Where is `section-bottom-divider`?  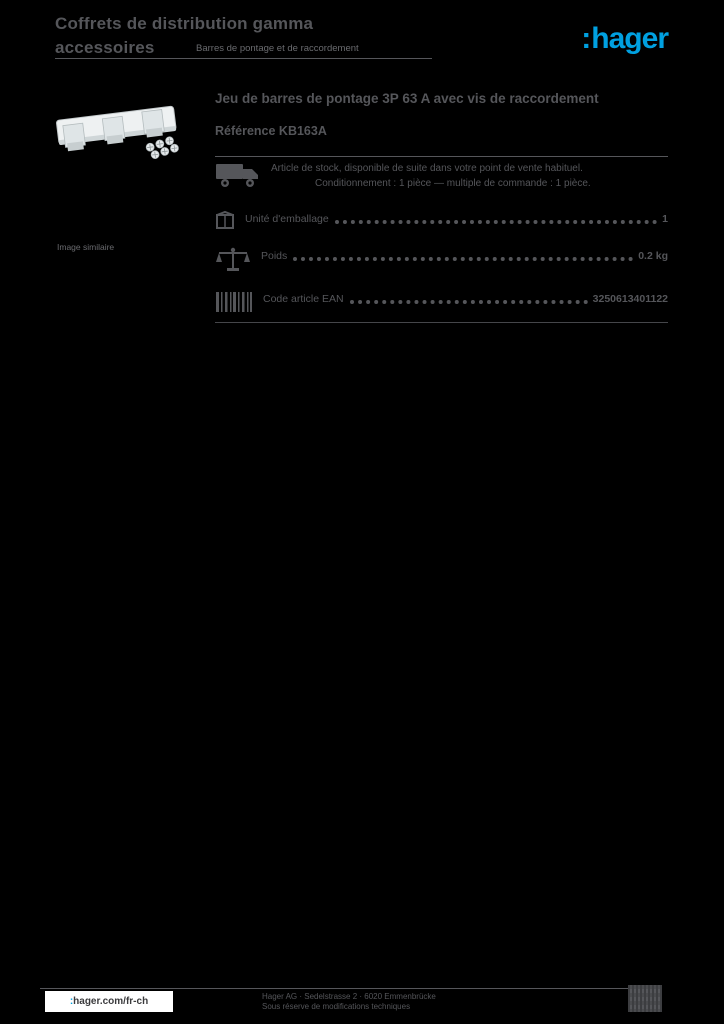 section-bottom-divider is located at coordinates (441, 322).